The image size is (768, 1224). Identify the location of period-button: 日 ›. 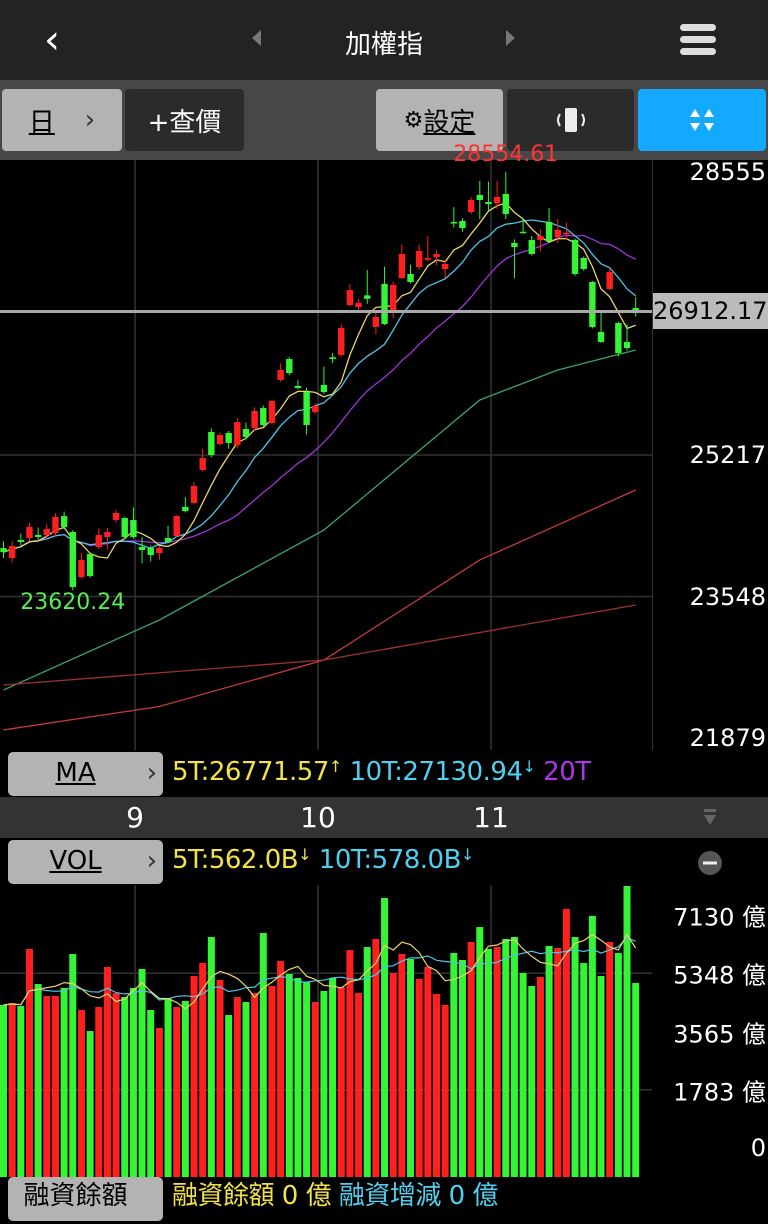
(62, 120).